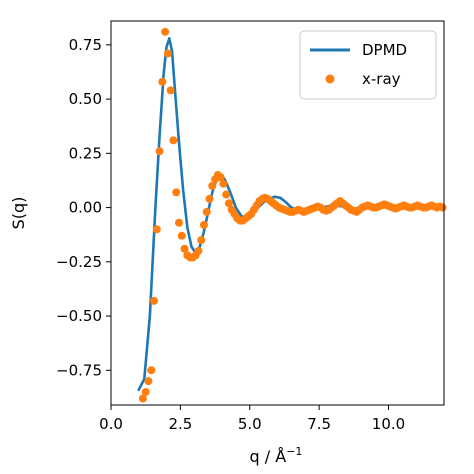  Describe the element at coordinates (319, 424) in the screenshot. I see `x-tick-label: 7.5` at that location.